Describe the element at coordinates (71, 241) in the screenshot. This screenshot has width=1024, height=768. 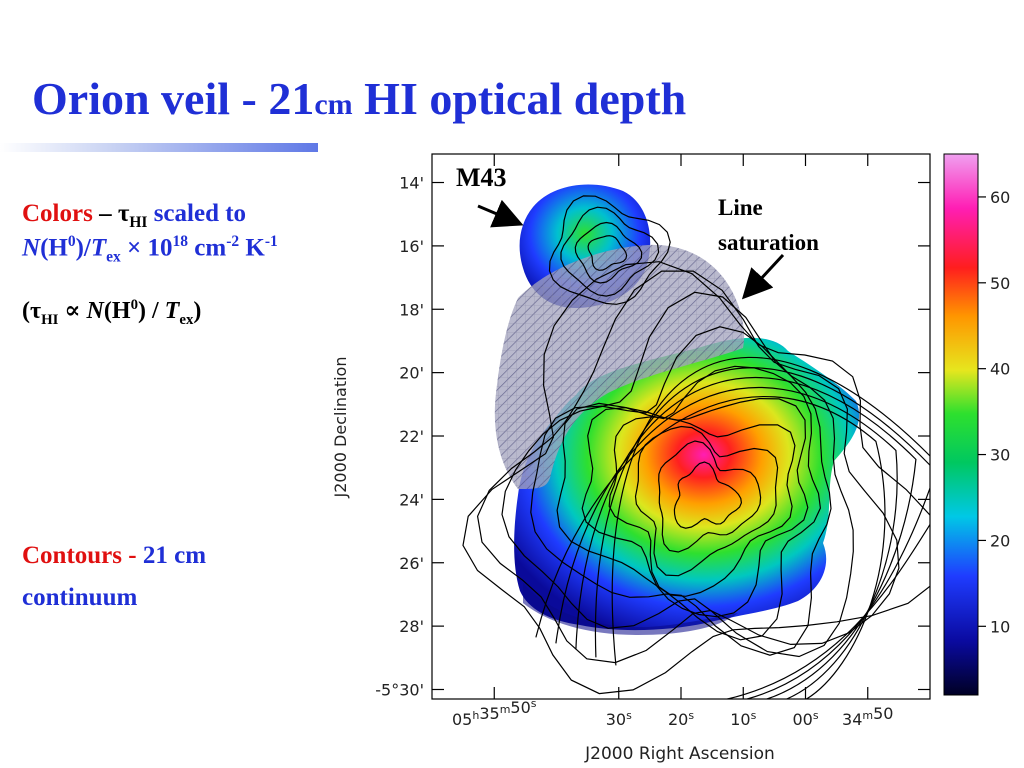
I see `h-superscript: 0` at that location.